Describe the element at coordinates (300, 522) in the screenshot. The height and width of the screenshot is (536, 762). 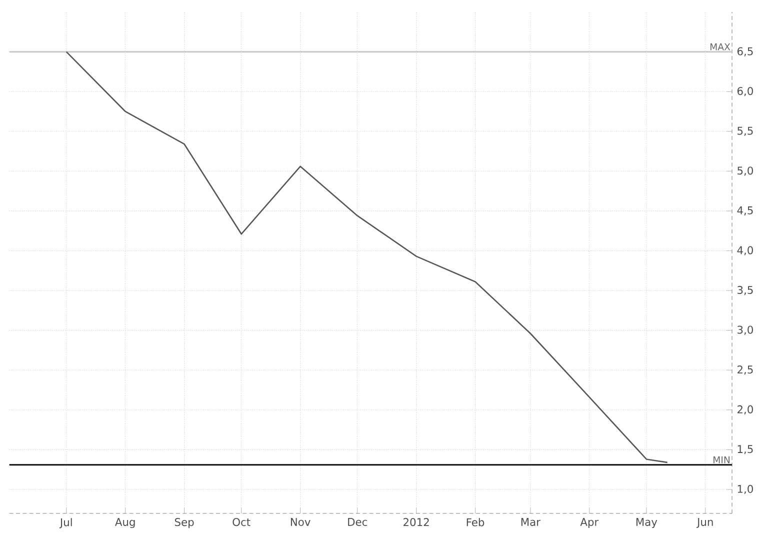
I see `x-tick-label: Nov` at that location.